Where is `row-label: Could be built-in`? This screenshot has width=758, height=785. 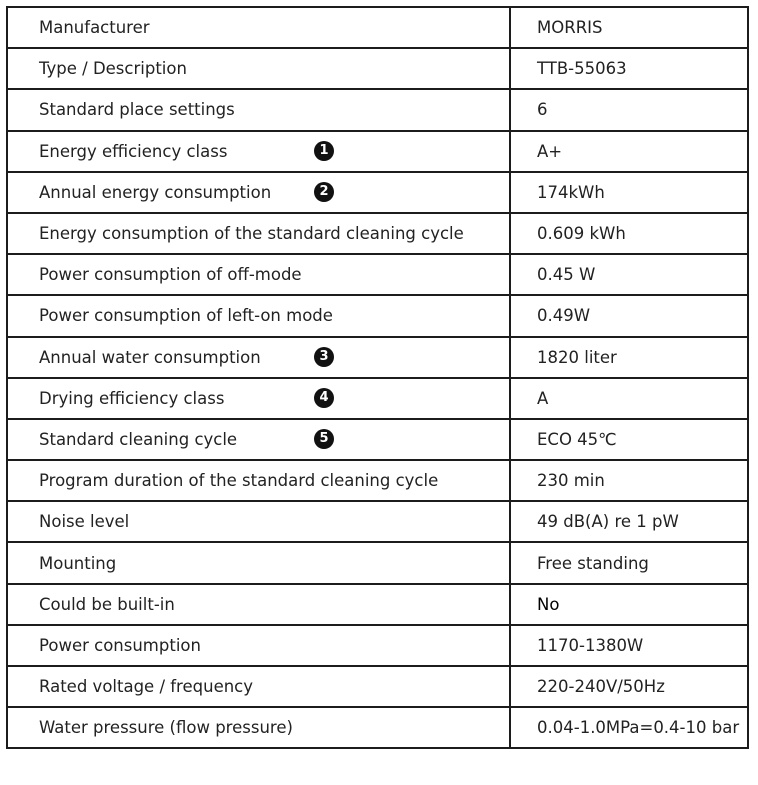
row-label: Could be built-in is located at coordinates (107, 604).